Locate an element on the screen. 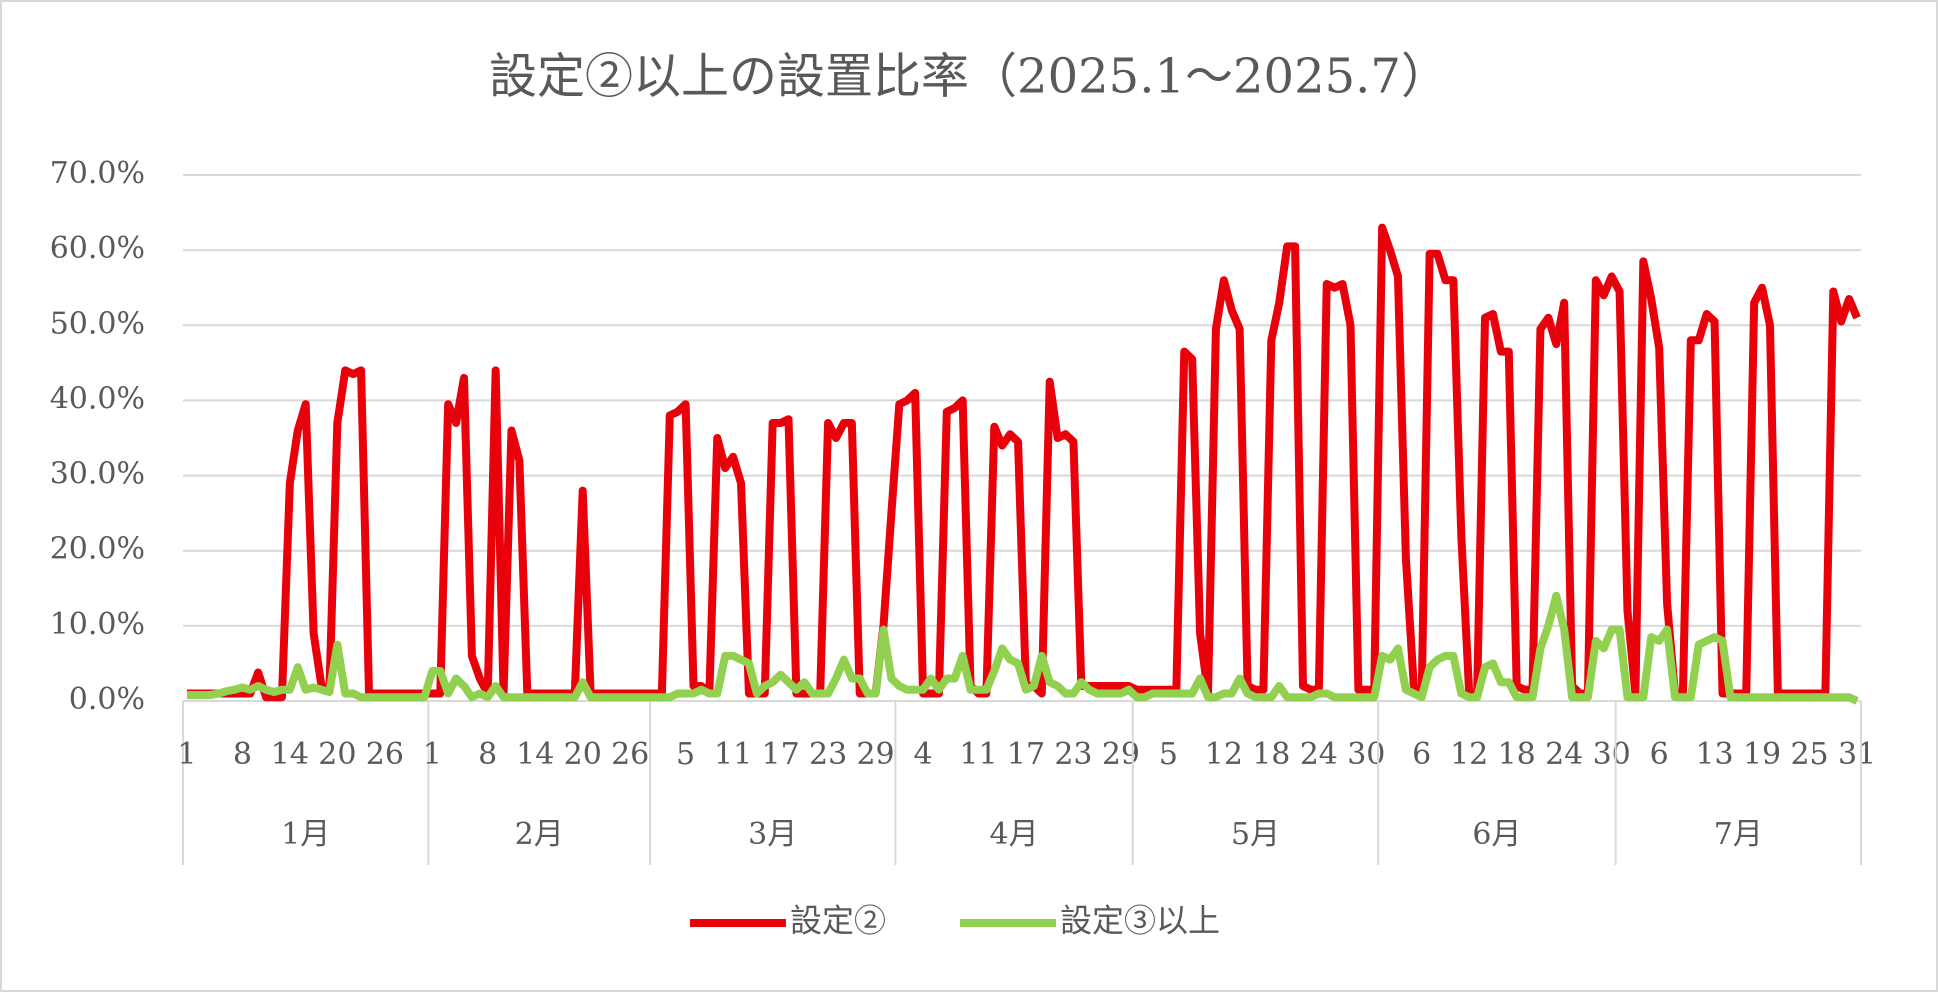 The width and height of the screenshot is (1938, 992). legend-label: 設定③以上 is located at coordinates (1140, 921).